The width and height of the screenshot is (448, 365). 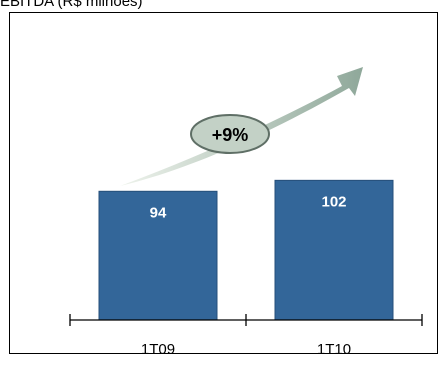 What do you see at coordinates (71, 5) in the screenshot?
I see `chart-title: EBITDA (R$ milhões)` at bounding box center [71, 5].